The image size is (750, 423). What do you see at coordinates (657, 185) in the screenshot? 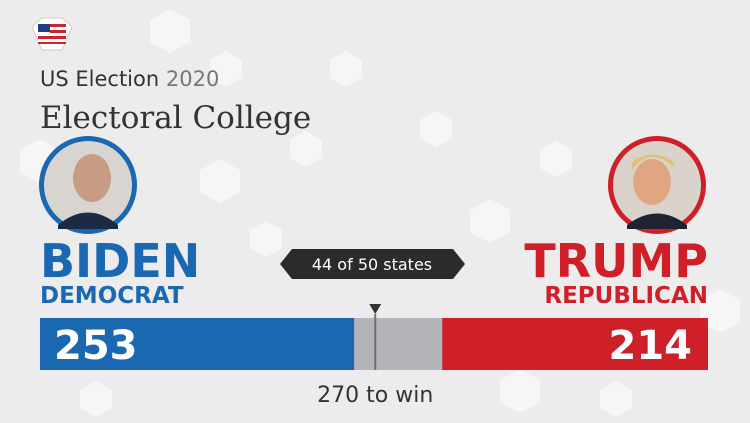
I see `portrait-trump` at bounding box center [657, 185].